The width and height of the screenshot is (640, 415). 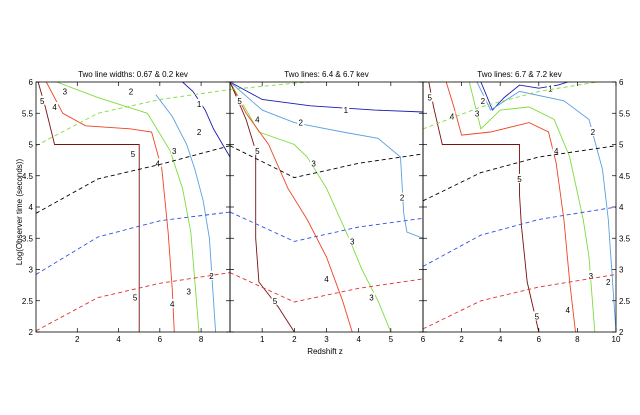 What do you see at coordinates (625, 238) in the screenshot?
I see `y-tick-label-right: 3.5` at bounding box center [625, 238].